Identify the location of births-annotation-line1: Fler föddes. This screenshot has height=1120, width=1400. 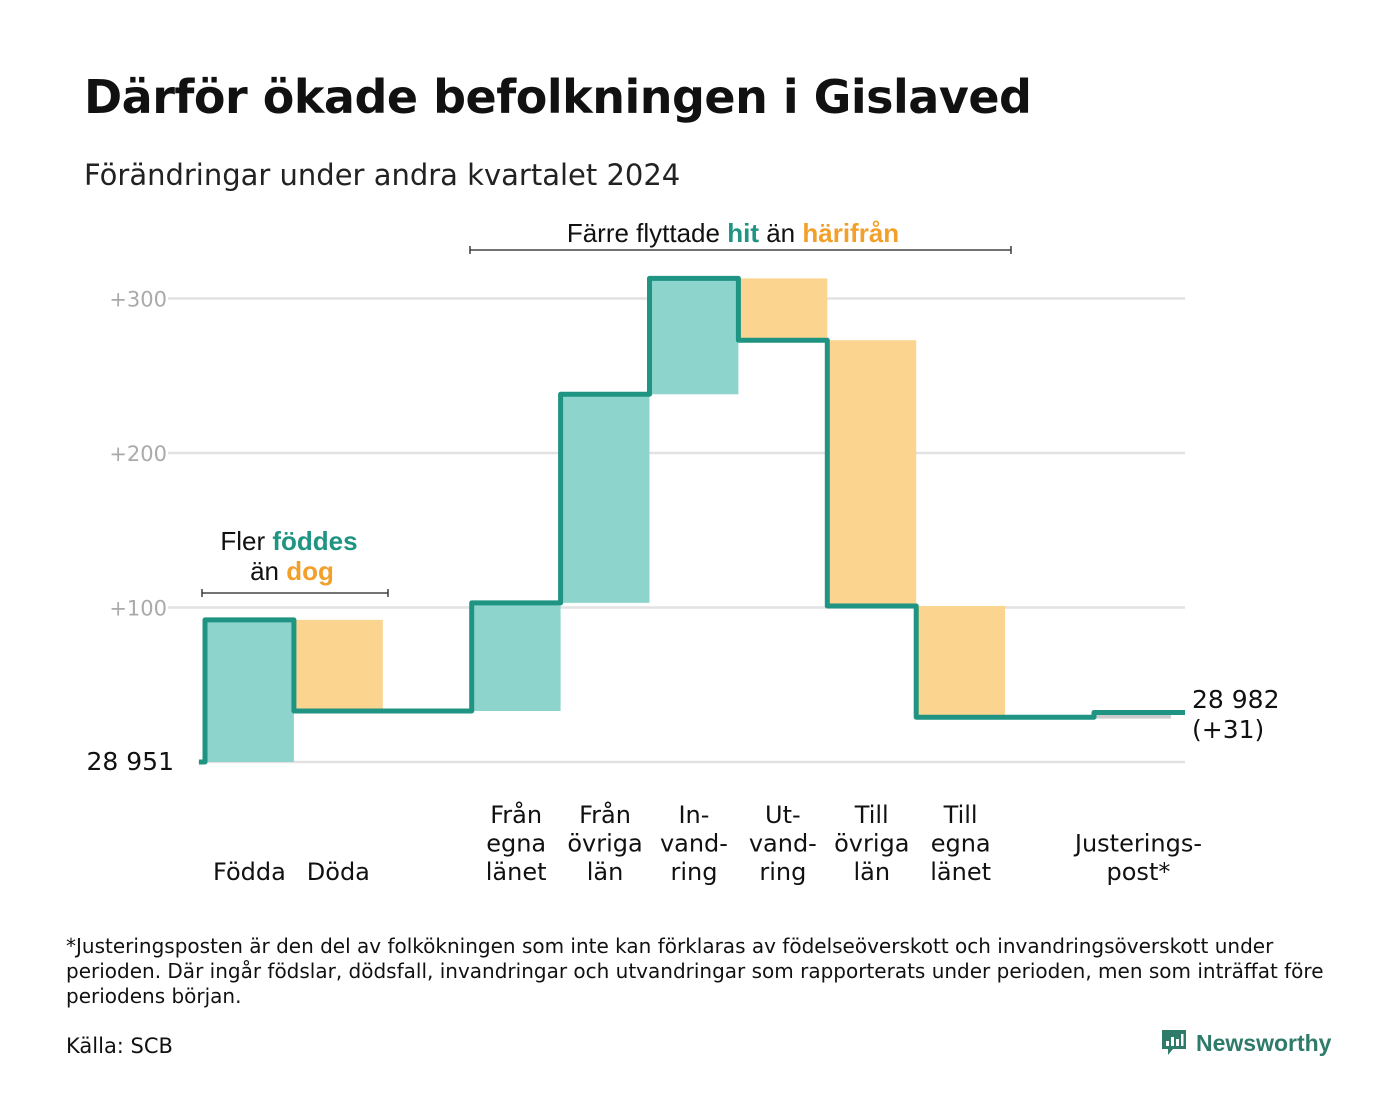
(288, 541).